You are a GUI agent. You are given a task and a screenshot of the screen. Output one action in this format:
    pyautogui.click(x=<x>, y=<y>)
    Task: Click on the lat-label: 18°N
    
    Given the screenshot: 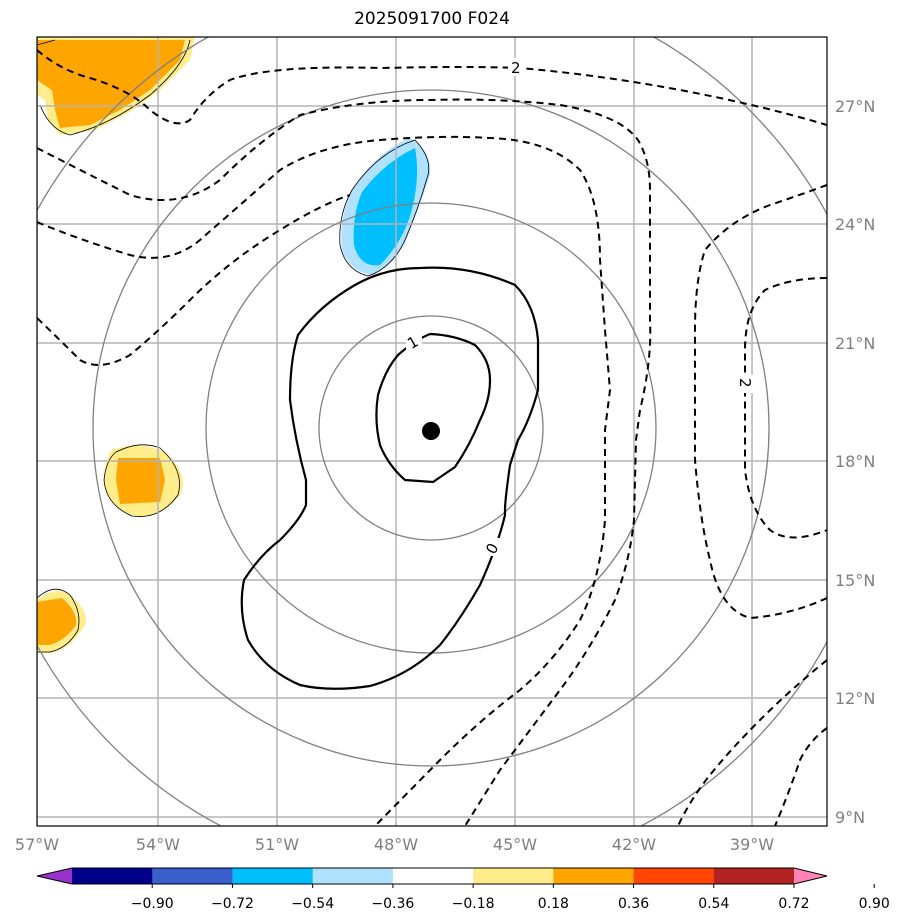 What is the action you would take?
    pyautogui.click(x=855, y=461)
    